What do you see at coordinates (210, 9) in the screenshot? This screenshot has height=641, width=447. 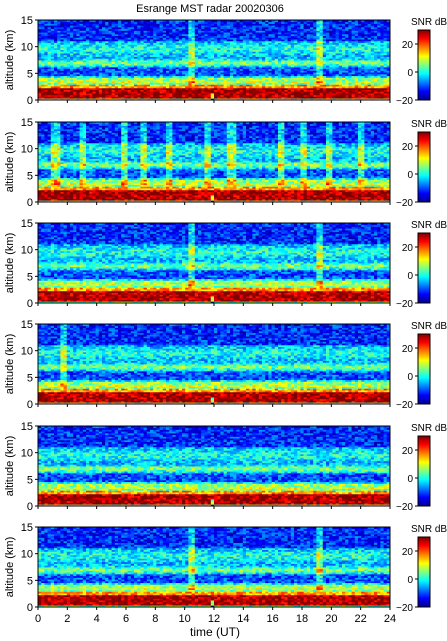 I see `figure-title: Esrange MST radar 20020306` at bounding box center [210, 9].